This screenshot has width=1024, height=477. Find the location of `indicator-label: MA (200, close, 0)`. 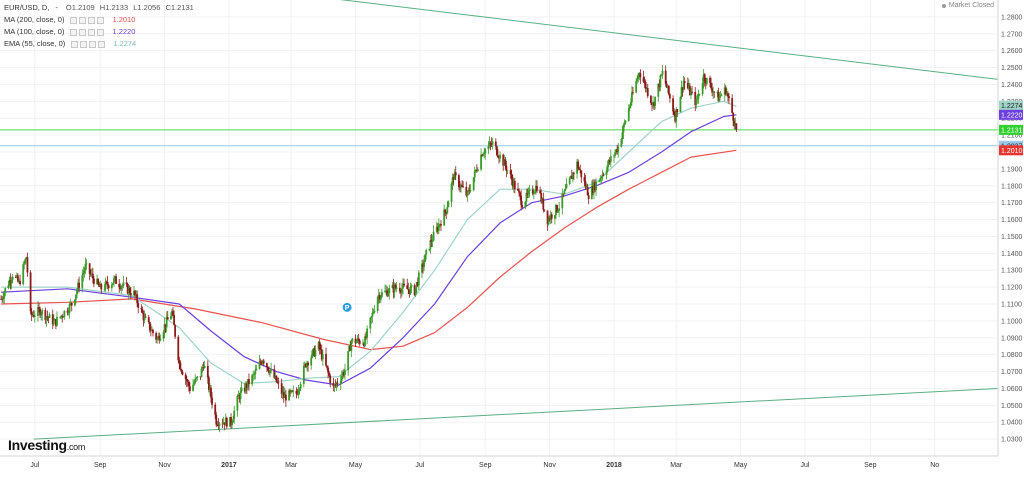

indicator-label: MA (200, close, 0) is located at coordinates (34, 19).